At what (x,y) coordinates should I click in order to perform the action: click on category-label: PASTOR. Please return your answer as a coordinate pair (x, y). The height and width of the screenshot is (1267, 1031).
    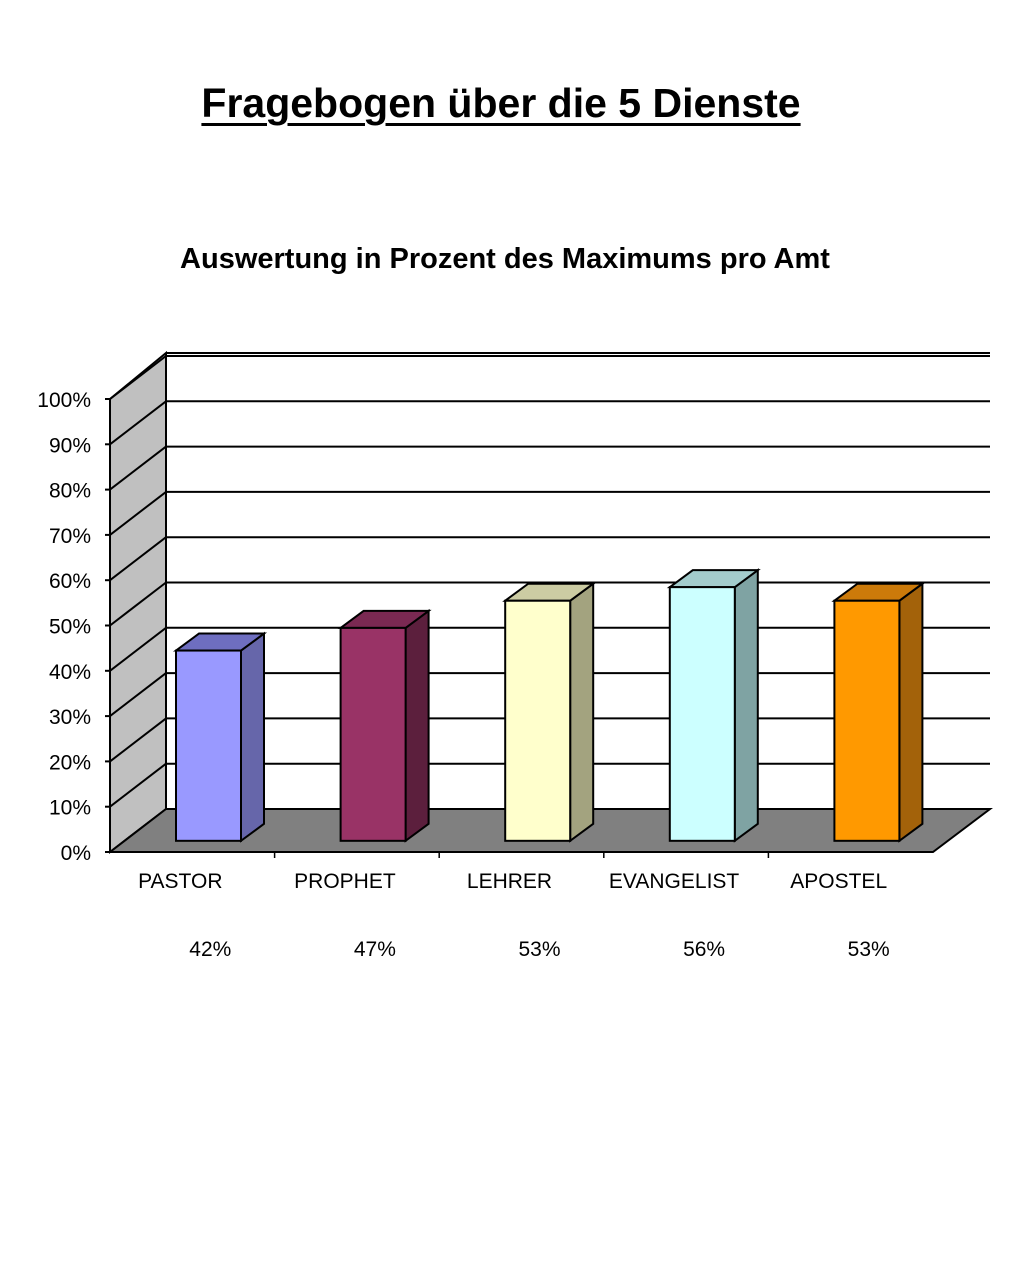
    Looking at the image, I should click on (180, 881).